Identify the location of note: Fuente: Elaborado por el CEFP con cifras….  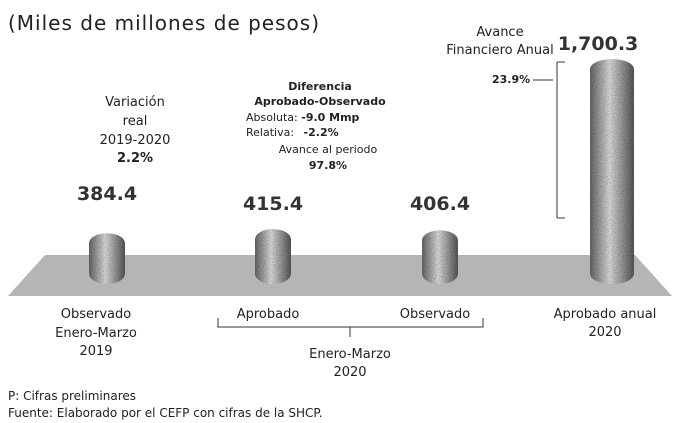
(165, 413).